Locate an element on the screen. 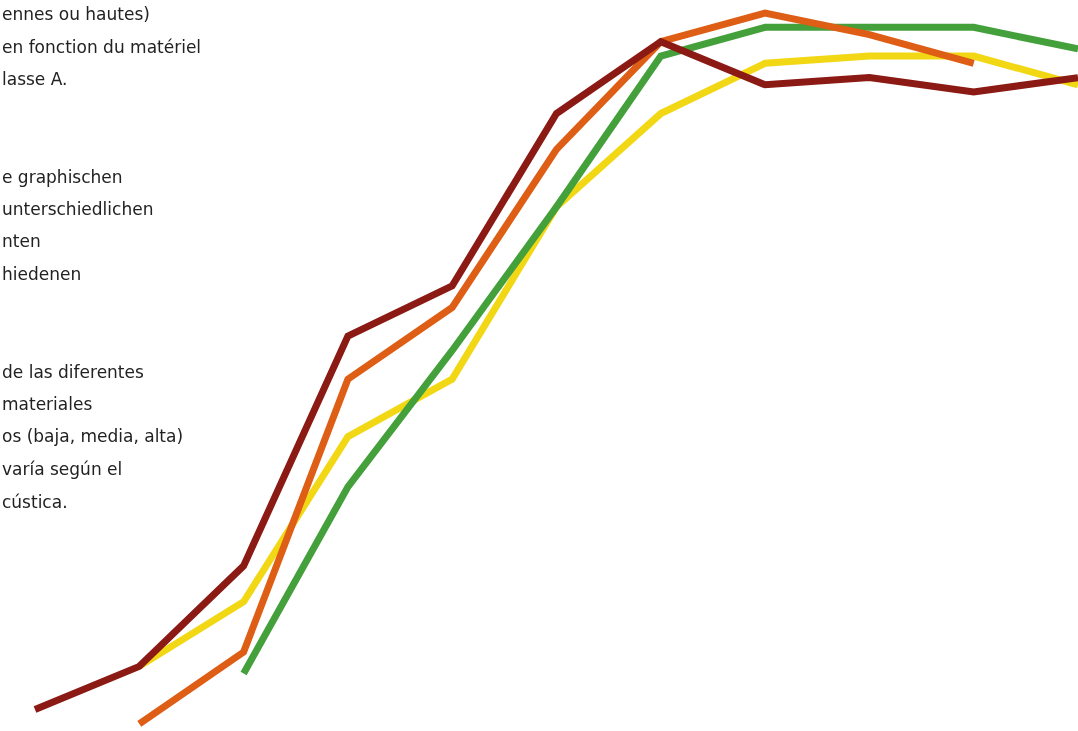 This screenshot has width=1078, height=731. annotation: e graphischen unterschiedlichen nten hiedenen is located at coordinates (78, 225).